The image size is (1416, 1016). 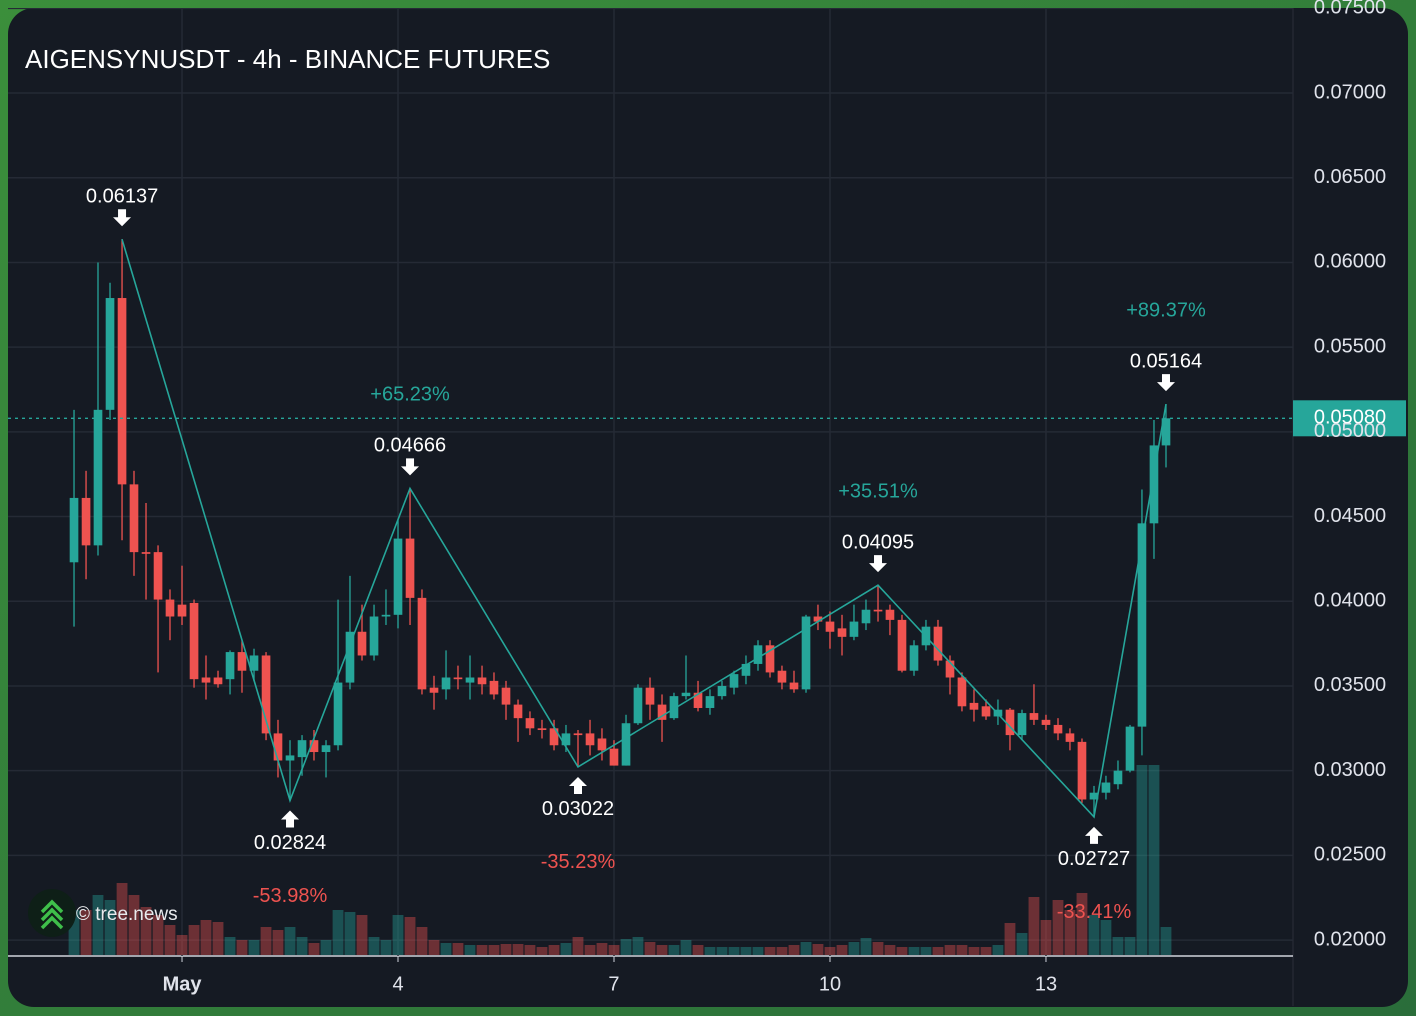 I want to click on y-tick-label: 0.03000, so click(x=1350, y=770).